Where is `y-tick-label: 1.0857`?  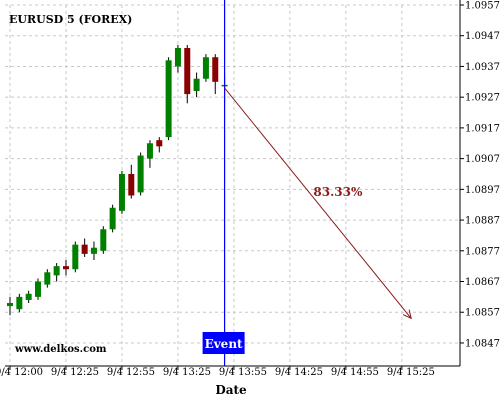 y-tick-label: 1.0857 is located at coordinates (482, 313).